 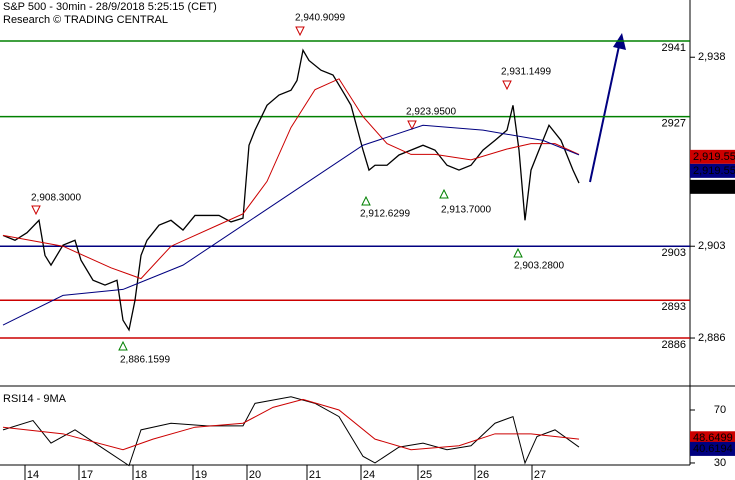 What do you see at coordinates (255, 474) in the screenshot?
I see `x-tick-label: 20` at bounding box center [255, 474].